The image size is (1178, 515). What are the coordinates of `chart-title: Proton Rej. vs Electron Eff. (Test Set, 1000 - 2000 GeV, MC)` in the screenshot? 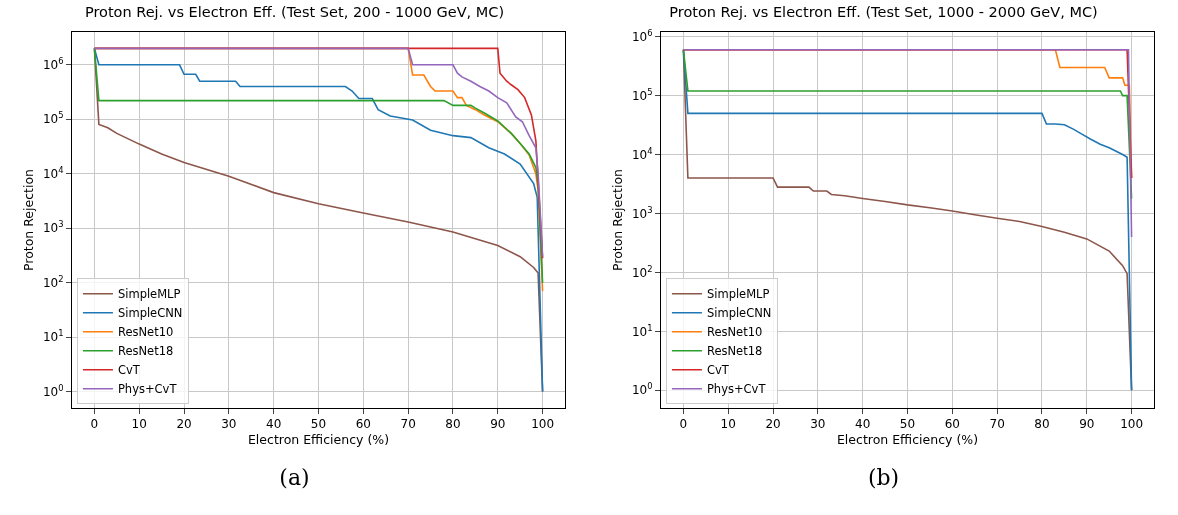 It's located at (883, 12).